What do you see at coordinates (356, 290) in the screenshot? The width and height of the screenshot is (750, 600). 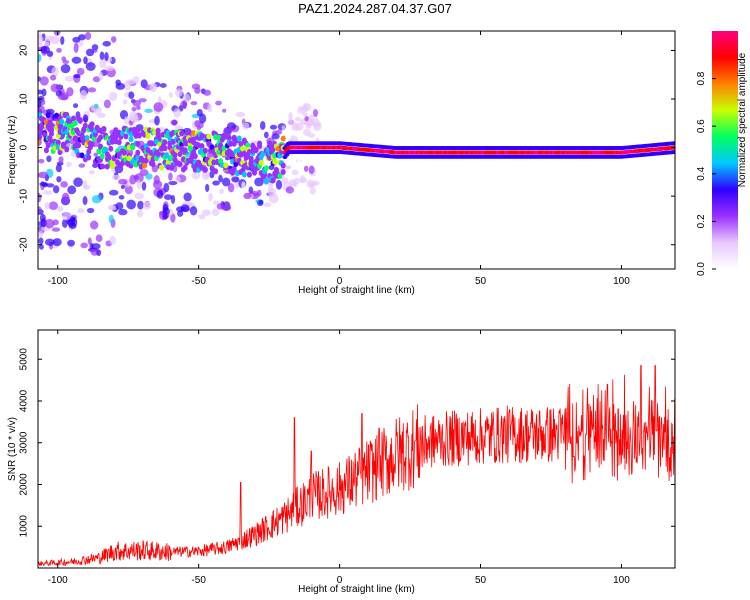 I see `spectrogram-x-axis-label: Height of straight line (km)` at bounding box center [356, 290].